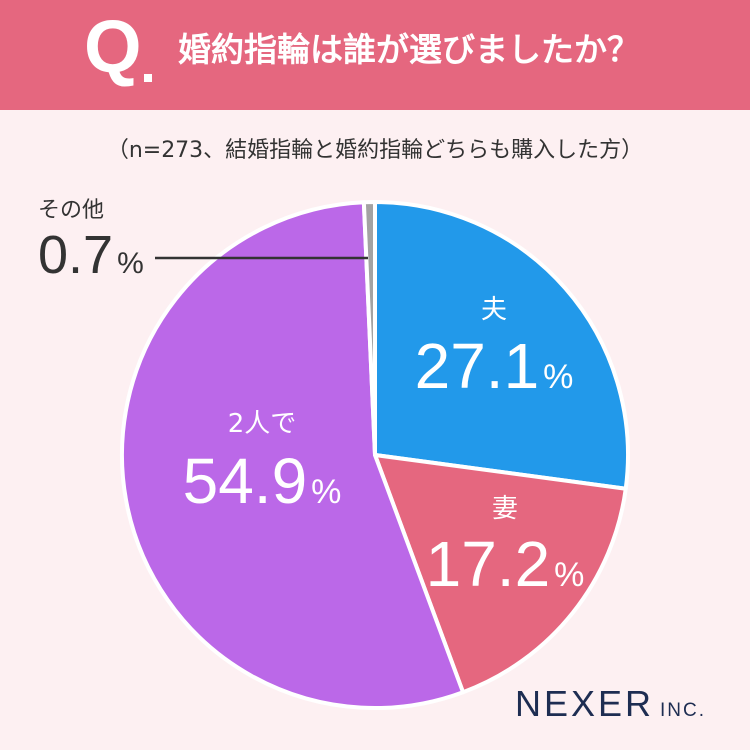  I want to click on slice-label-1: 妻, so click(505, 509).